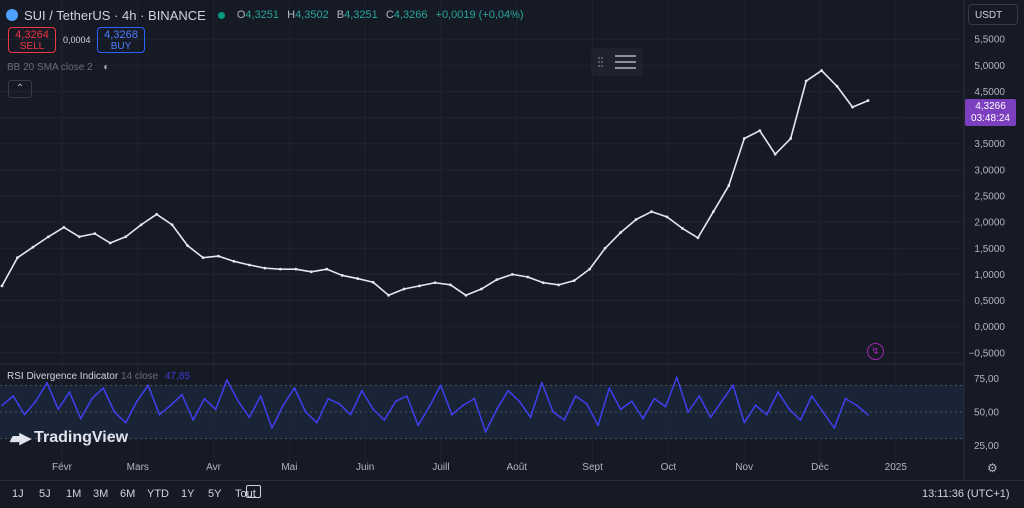 The width and height of the screenshot is (1024, 508). Describe the element at coordinates (106, 67) in the screenshot. I see `eye-hidden-icon: ◐` at that location.